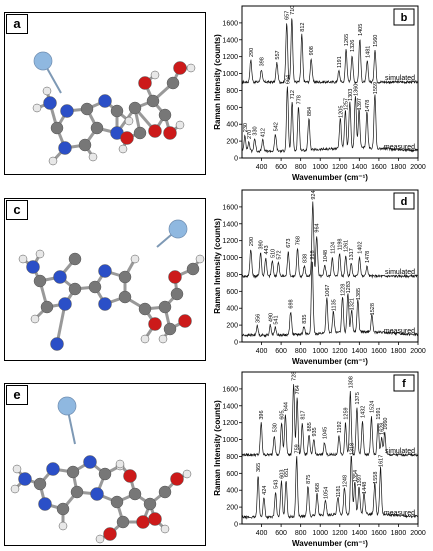 This screenshot has width=433, height=551. I want to click on panel-label-c: c, so click(17, 210).